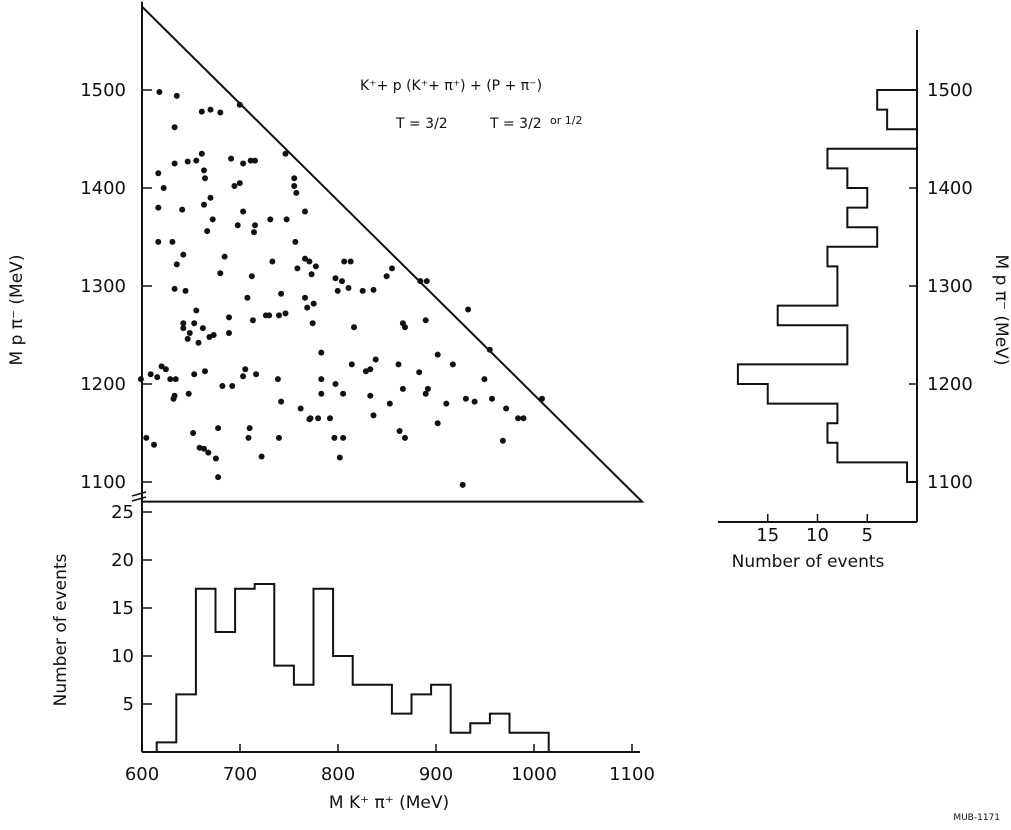 Image resolution: width=1011 pixels, height=830 pixels. I want to click on bottom-y-label: Number of events, so click(61, 629).